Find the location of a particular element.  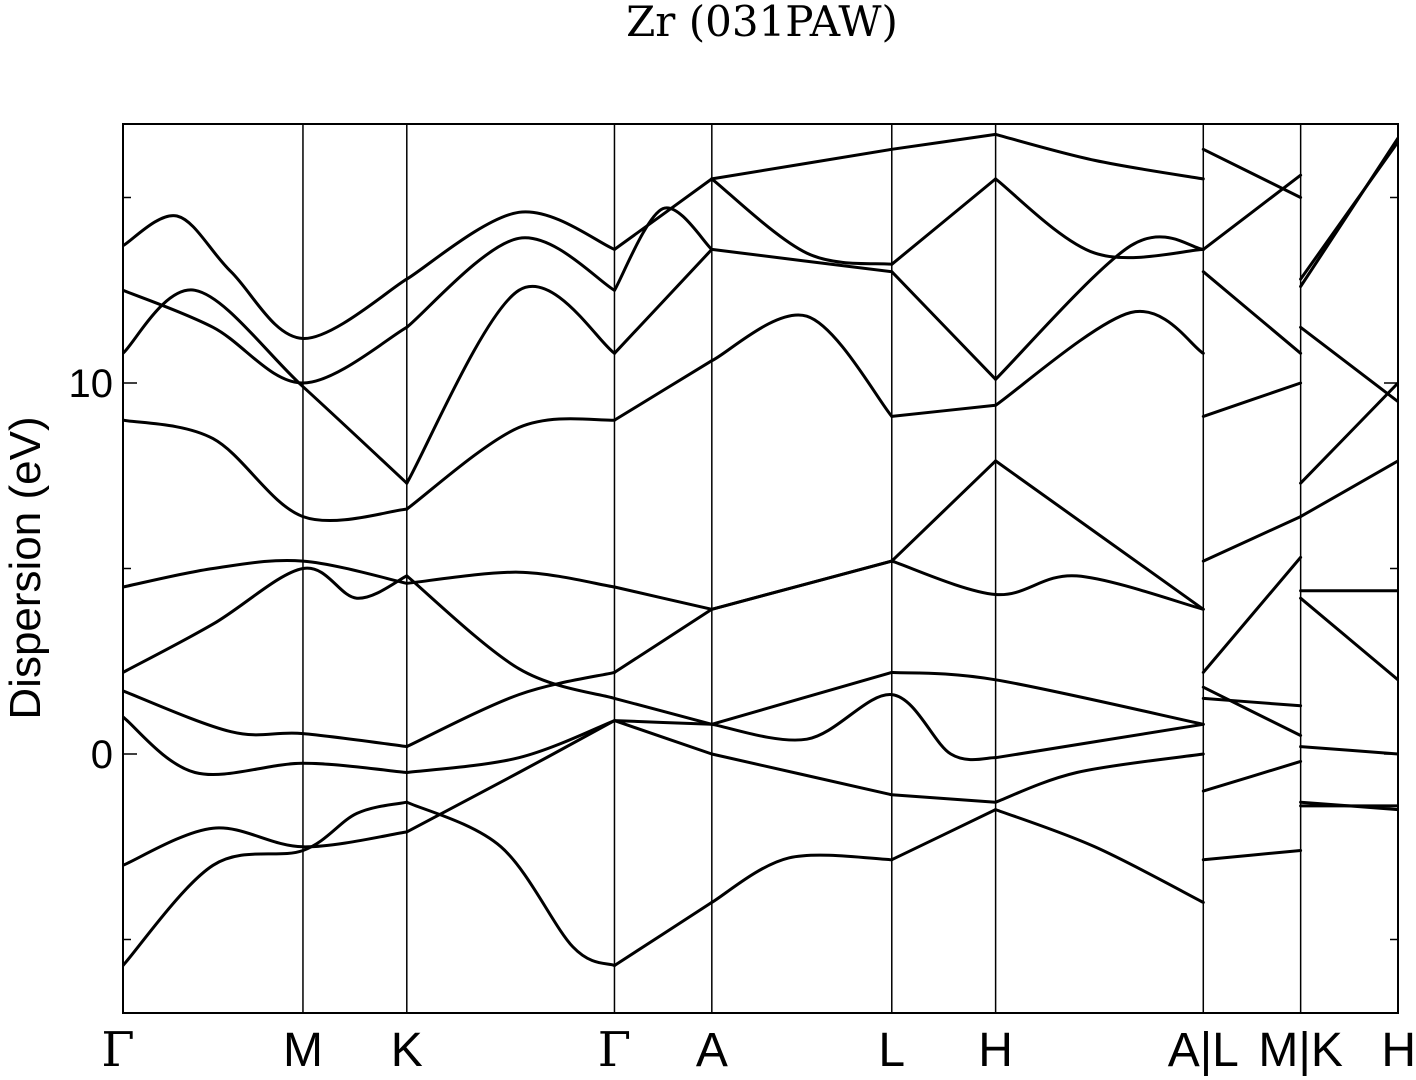

x-tick-labels: Γ M K Γ A L H A|L M|K H is located at coordinates (758, 1050).